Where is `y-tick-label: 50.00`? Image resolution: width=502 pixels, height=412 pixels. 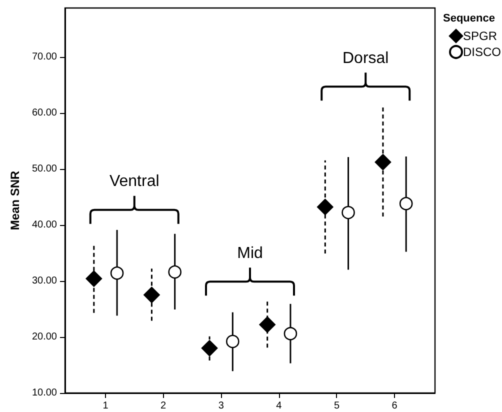 y-tick-label: 50.00 is located at coordinates (45, 168).